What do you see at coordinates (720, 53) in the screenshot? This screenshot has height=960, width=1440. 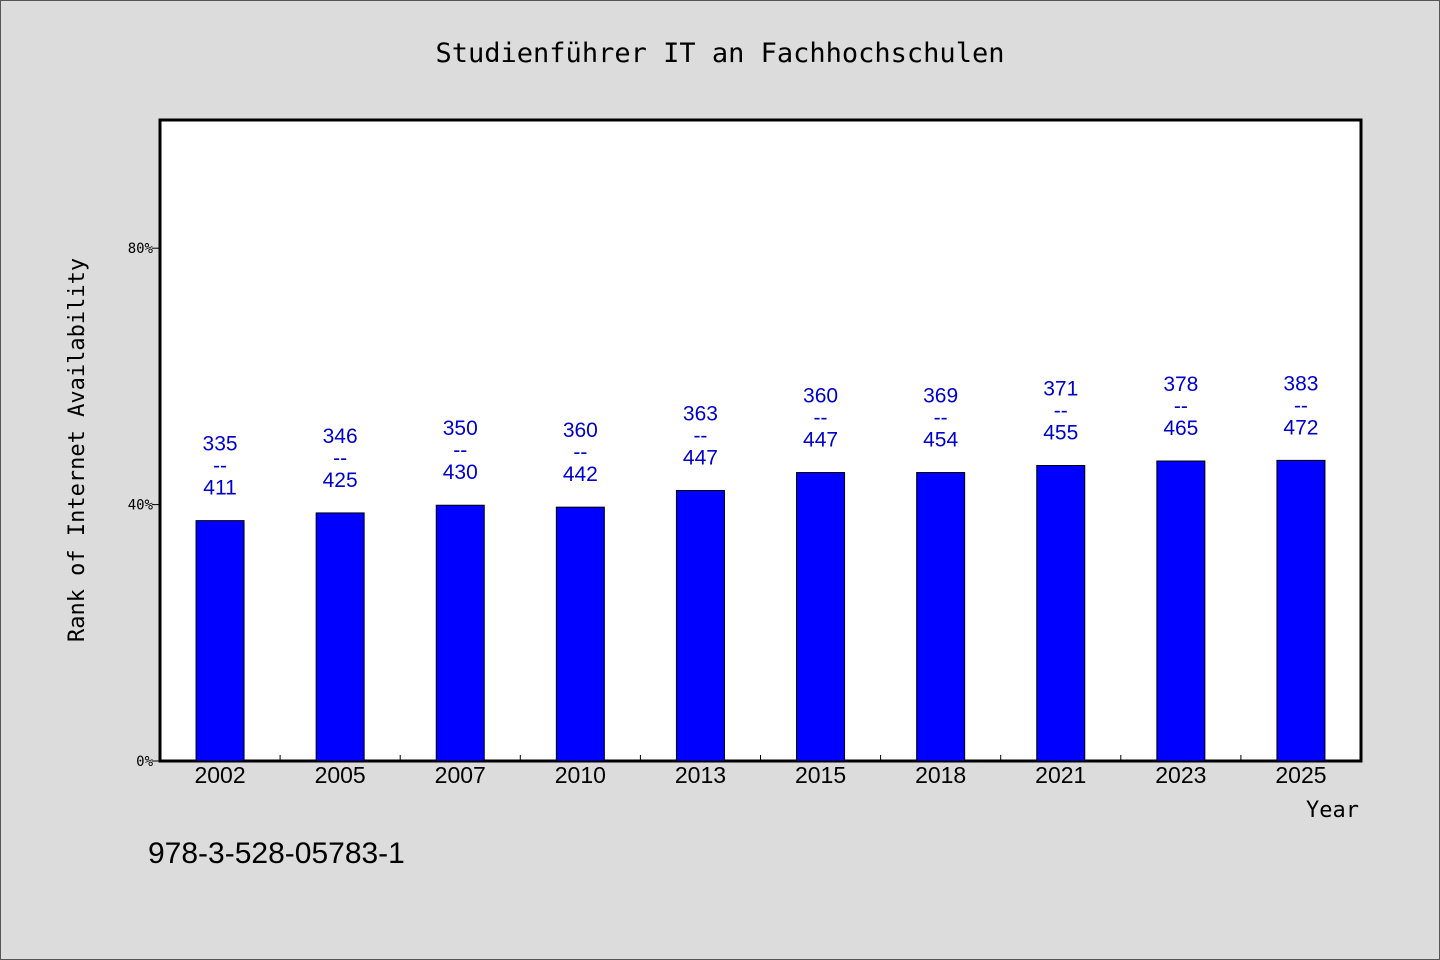 I see `chart-title: Studienführer IT an Fachhochschulen` at bounding box center [720, 53].